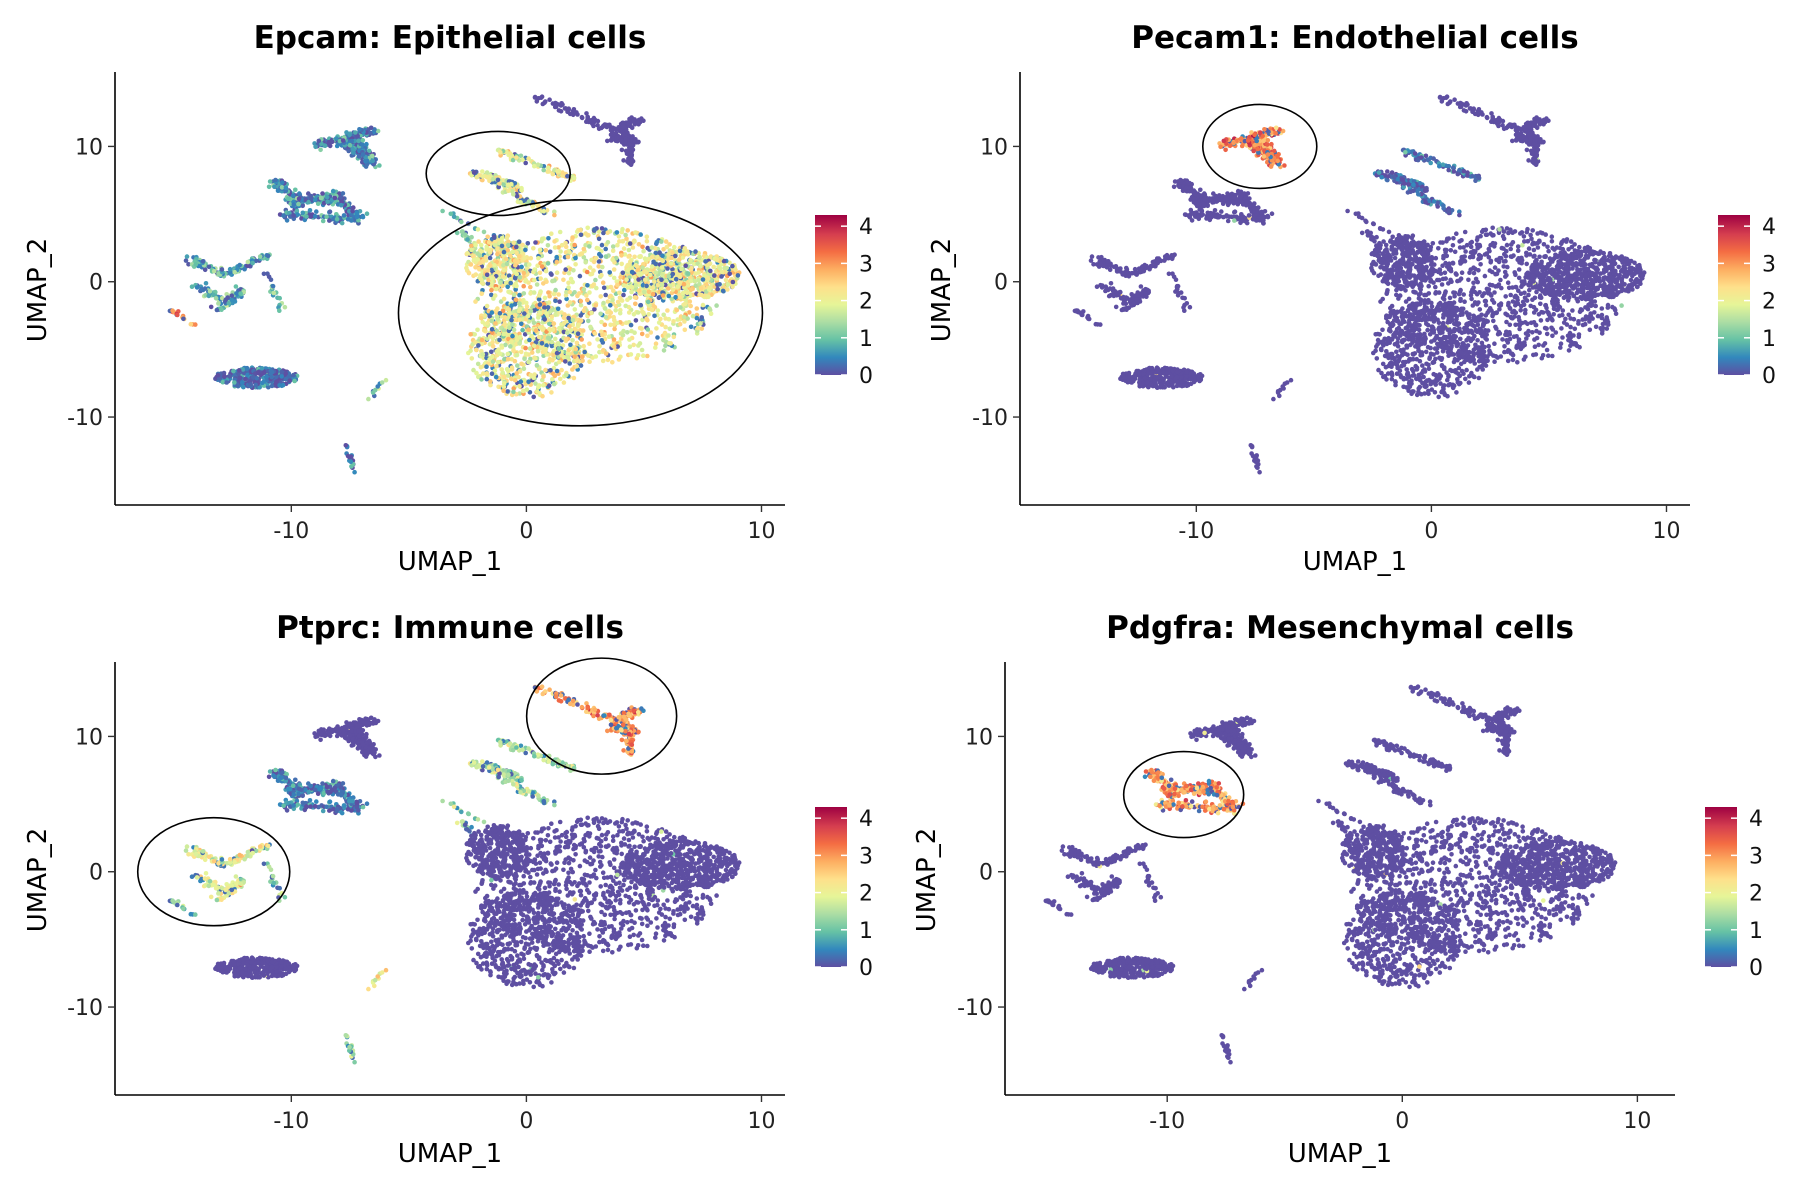 The width and height of the screenshot is (1800, 1187). I want to click on points-layer, so click(1359, 284).